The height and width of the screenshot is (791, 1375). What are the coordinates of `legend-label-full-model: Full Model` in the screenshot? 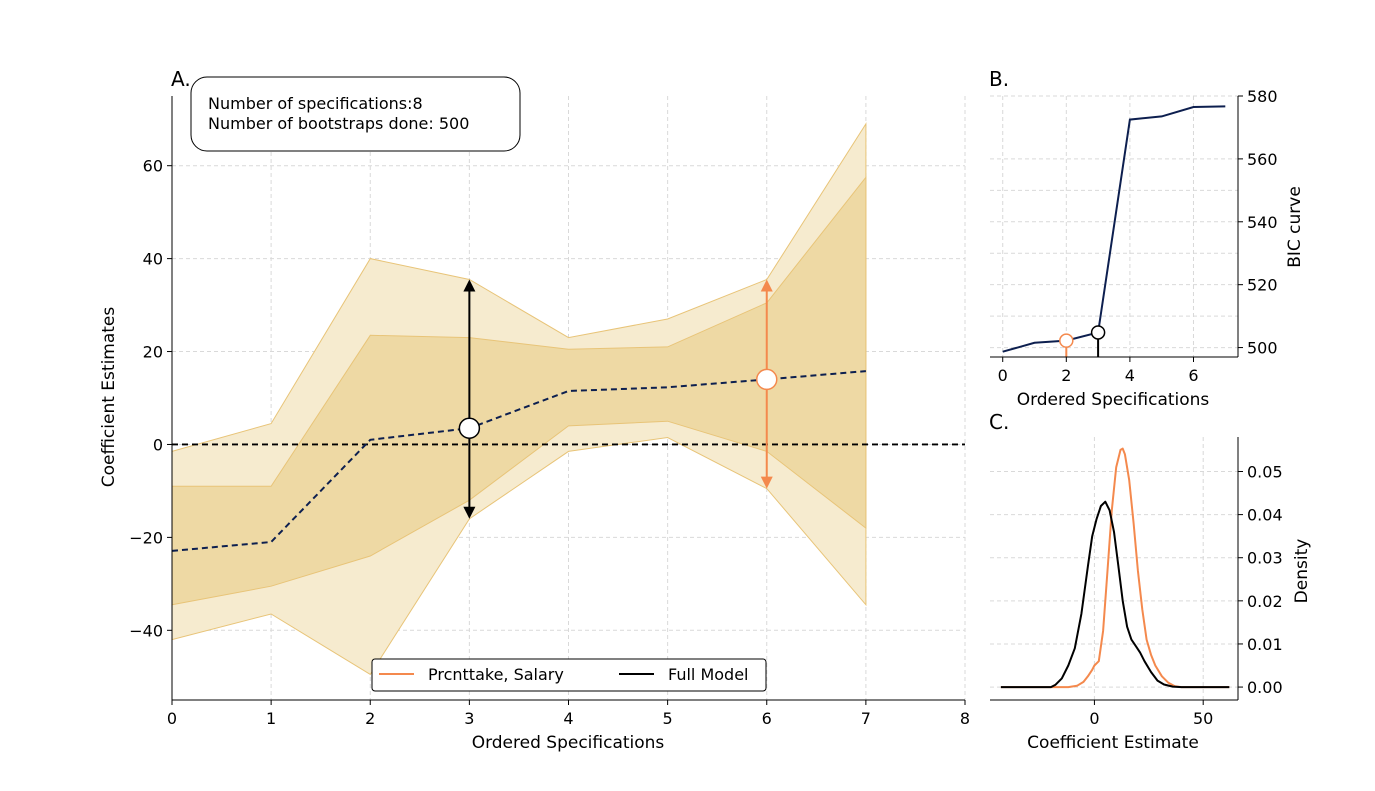 It's located at (708, 674).